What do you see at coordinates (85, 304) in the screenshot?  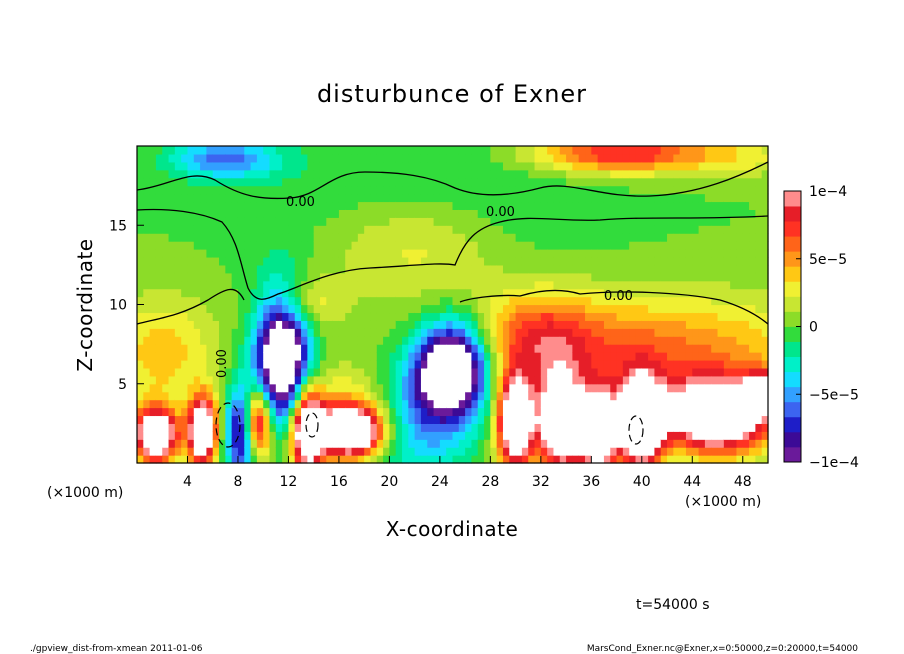 I see `y-axis-title: Z-coordinate` at bounding box center [85, 304].